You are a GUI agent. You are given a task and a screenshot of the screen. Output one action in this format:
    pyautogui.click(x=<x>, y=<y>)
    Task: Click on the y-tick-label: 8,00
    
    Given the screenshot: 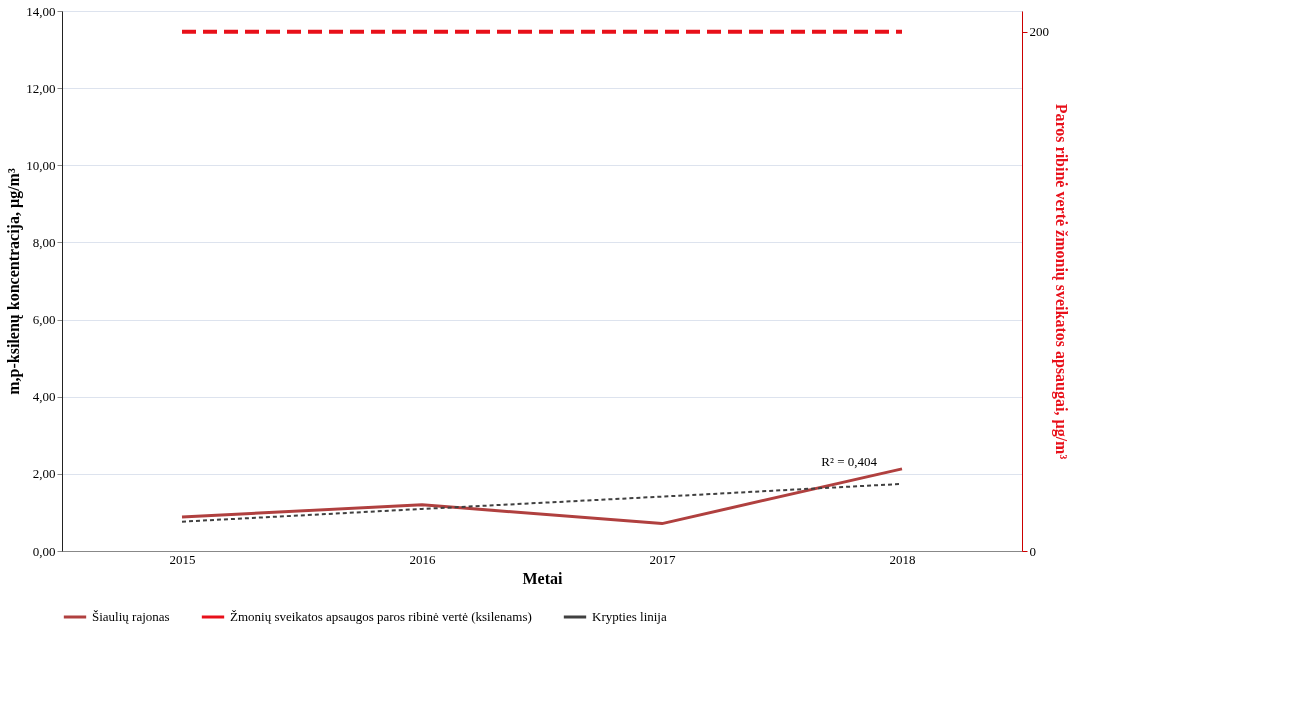 What is the action you would take?
    pyautogui.click(x=44, y=242)
    